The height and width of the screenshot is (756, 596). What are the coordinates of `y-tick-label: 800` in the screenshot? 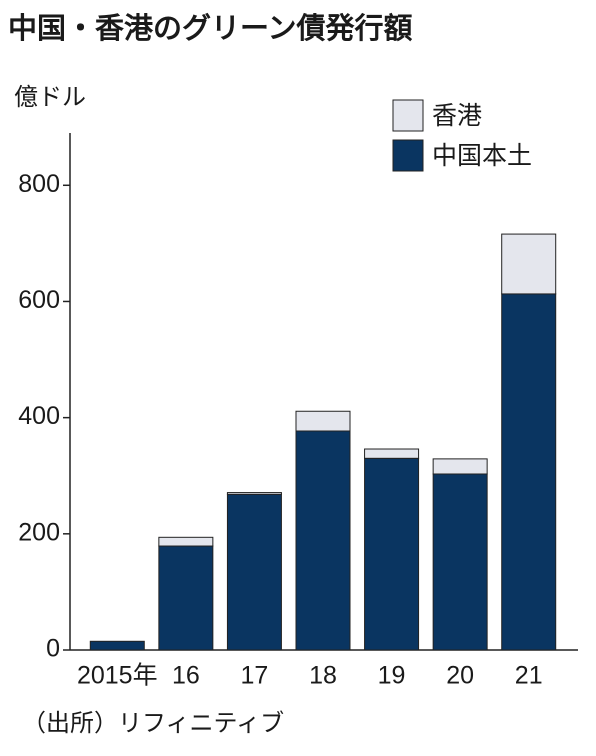 It's located at (39, 184).